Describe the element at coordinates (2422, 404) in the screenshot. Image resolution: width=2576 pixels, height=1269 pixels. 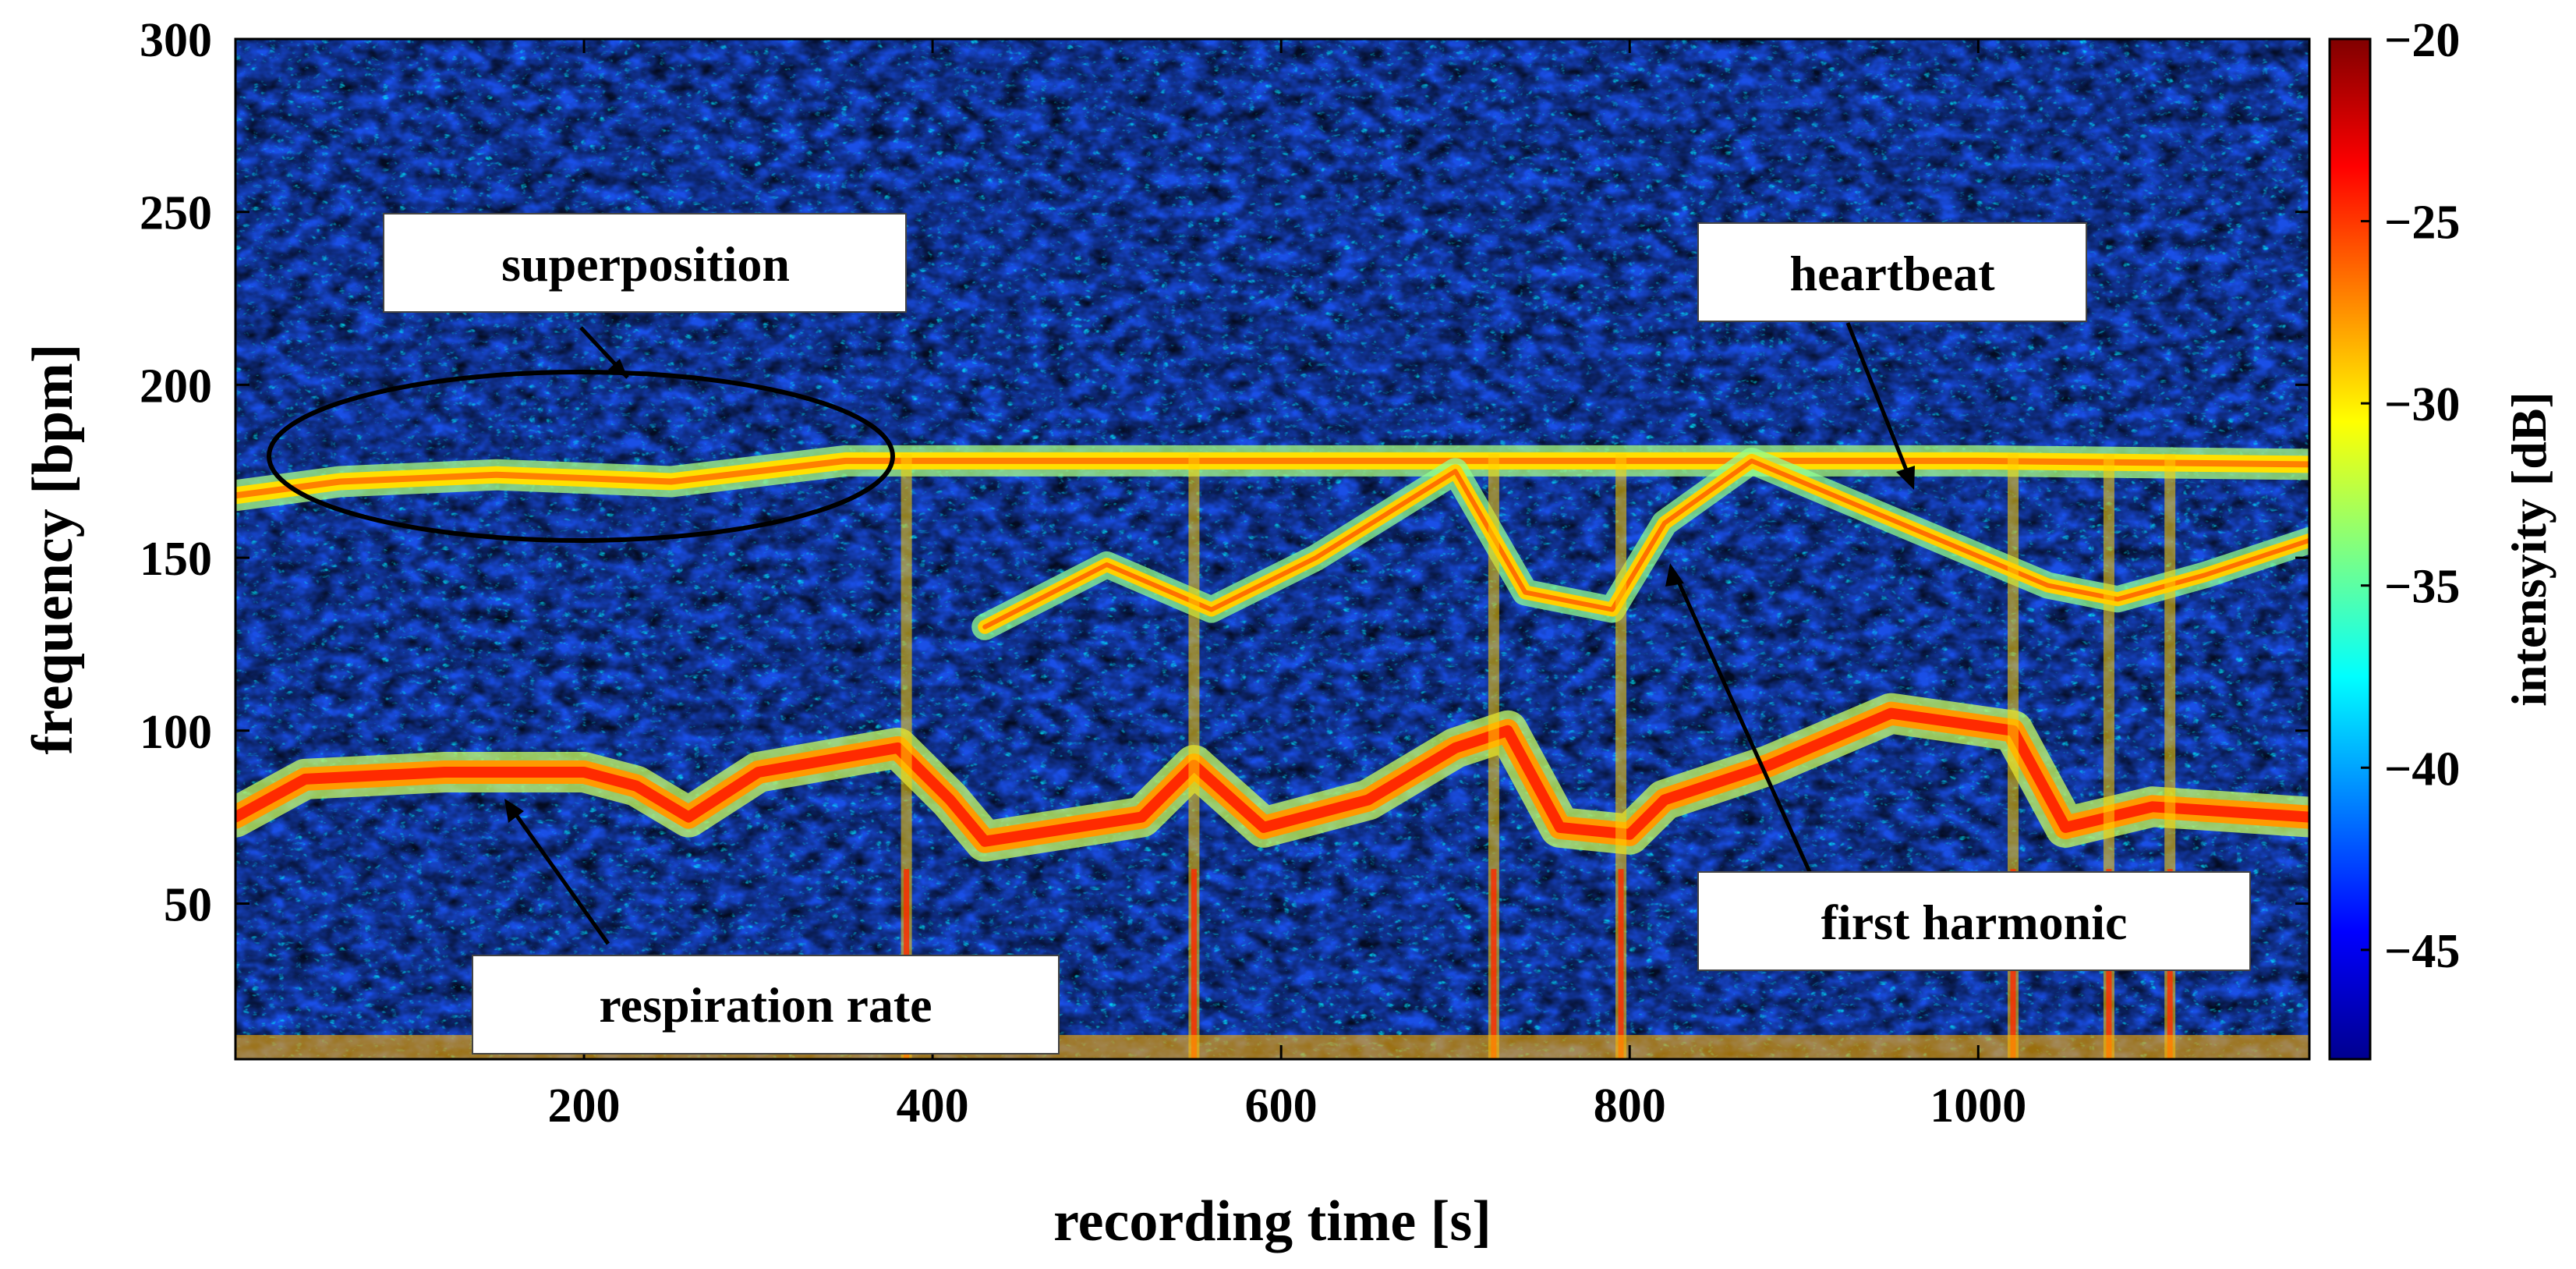
I see `colorbar-tick-label: −30` at that location.